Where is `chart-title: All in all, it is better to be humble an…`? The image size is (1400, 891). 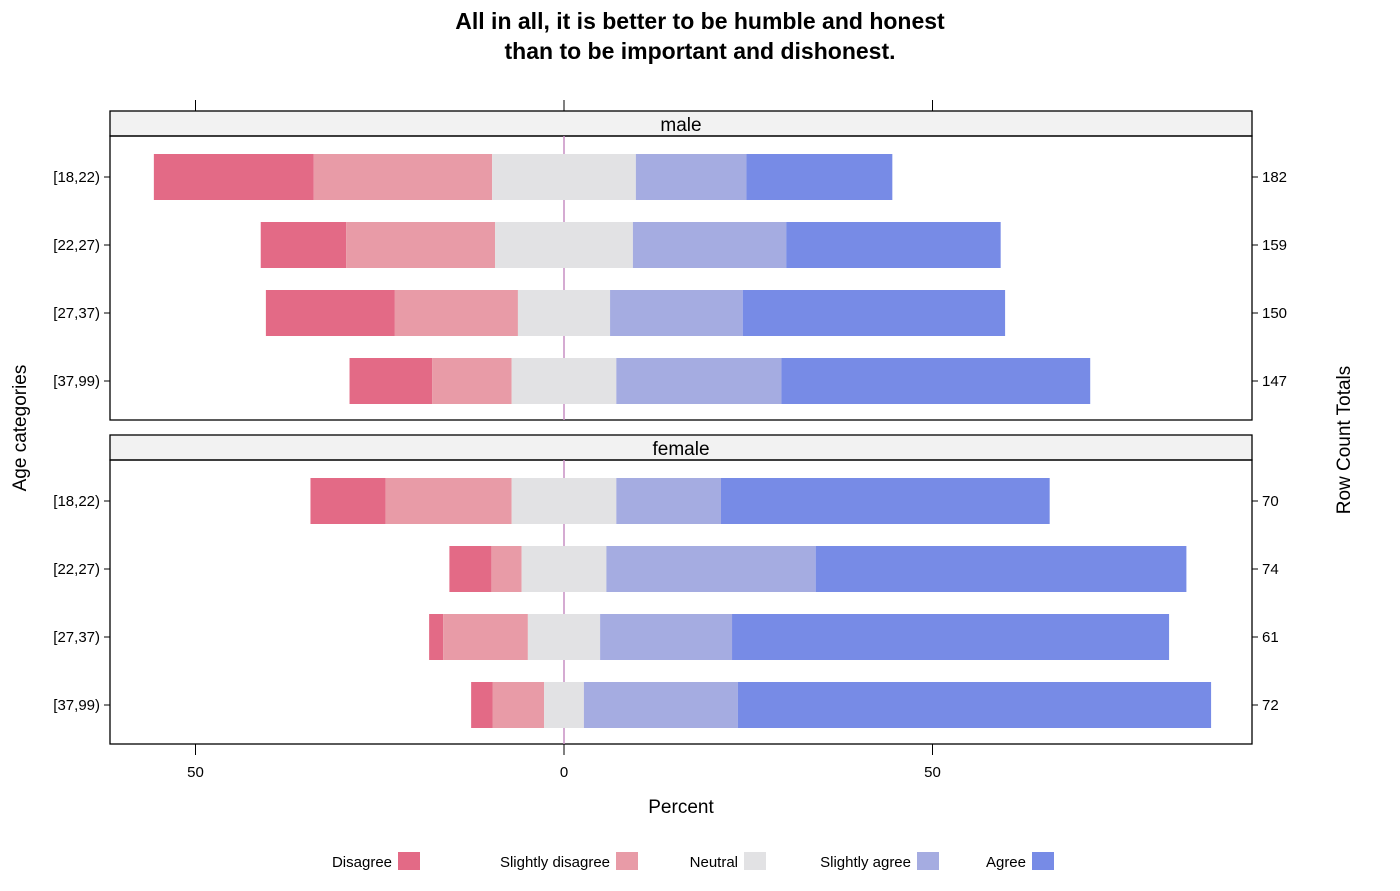
chart-title: All in all, it is better to be humble an… is located at coordinates (700, 36).